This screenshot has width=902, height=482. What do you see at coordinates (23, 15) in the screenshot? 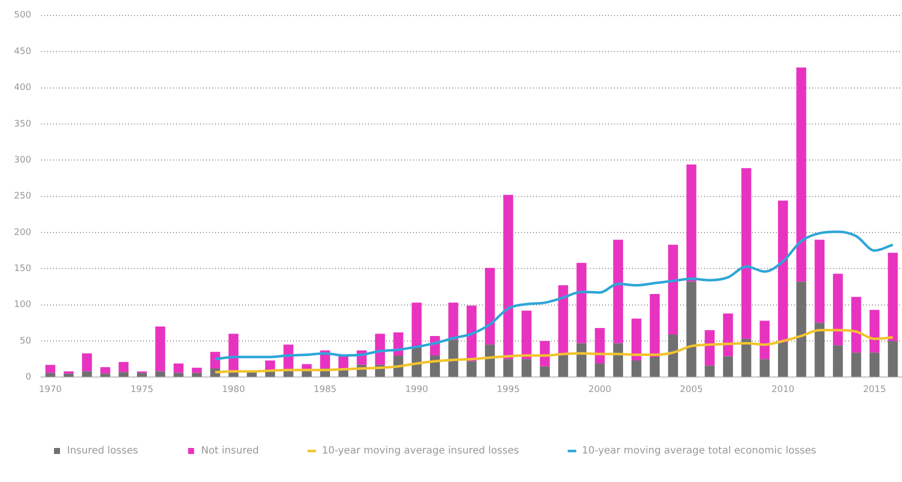
I see `y-tick-label: 500` at bounding box center [23, 15].